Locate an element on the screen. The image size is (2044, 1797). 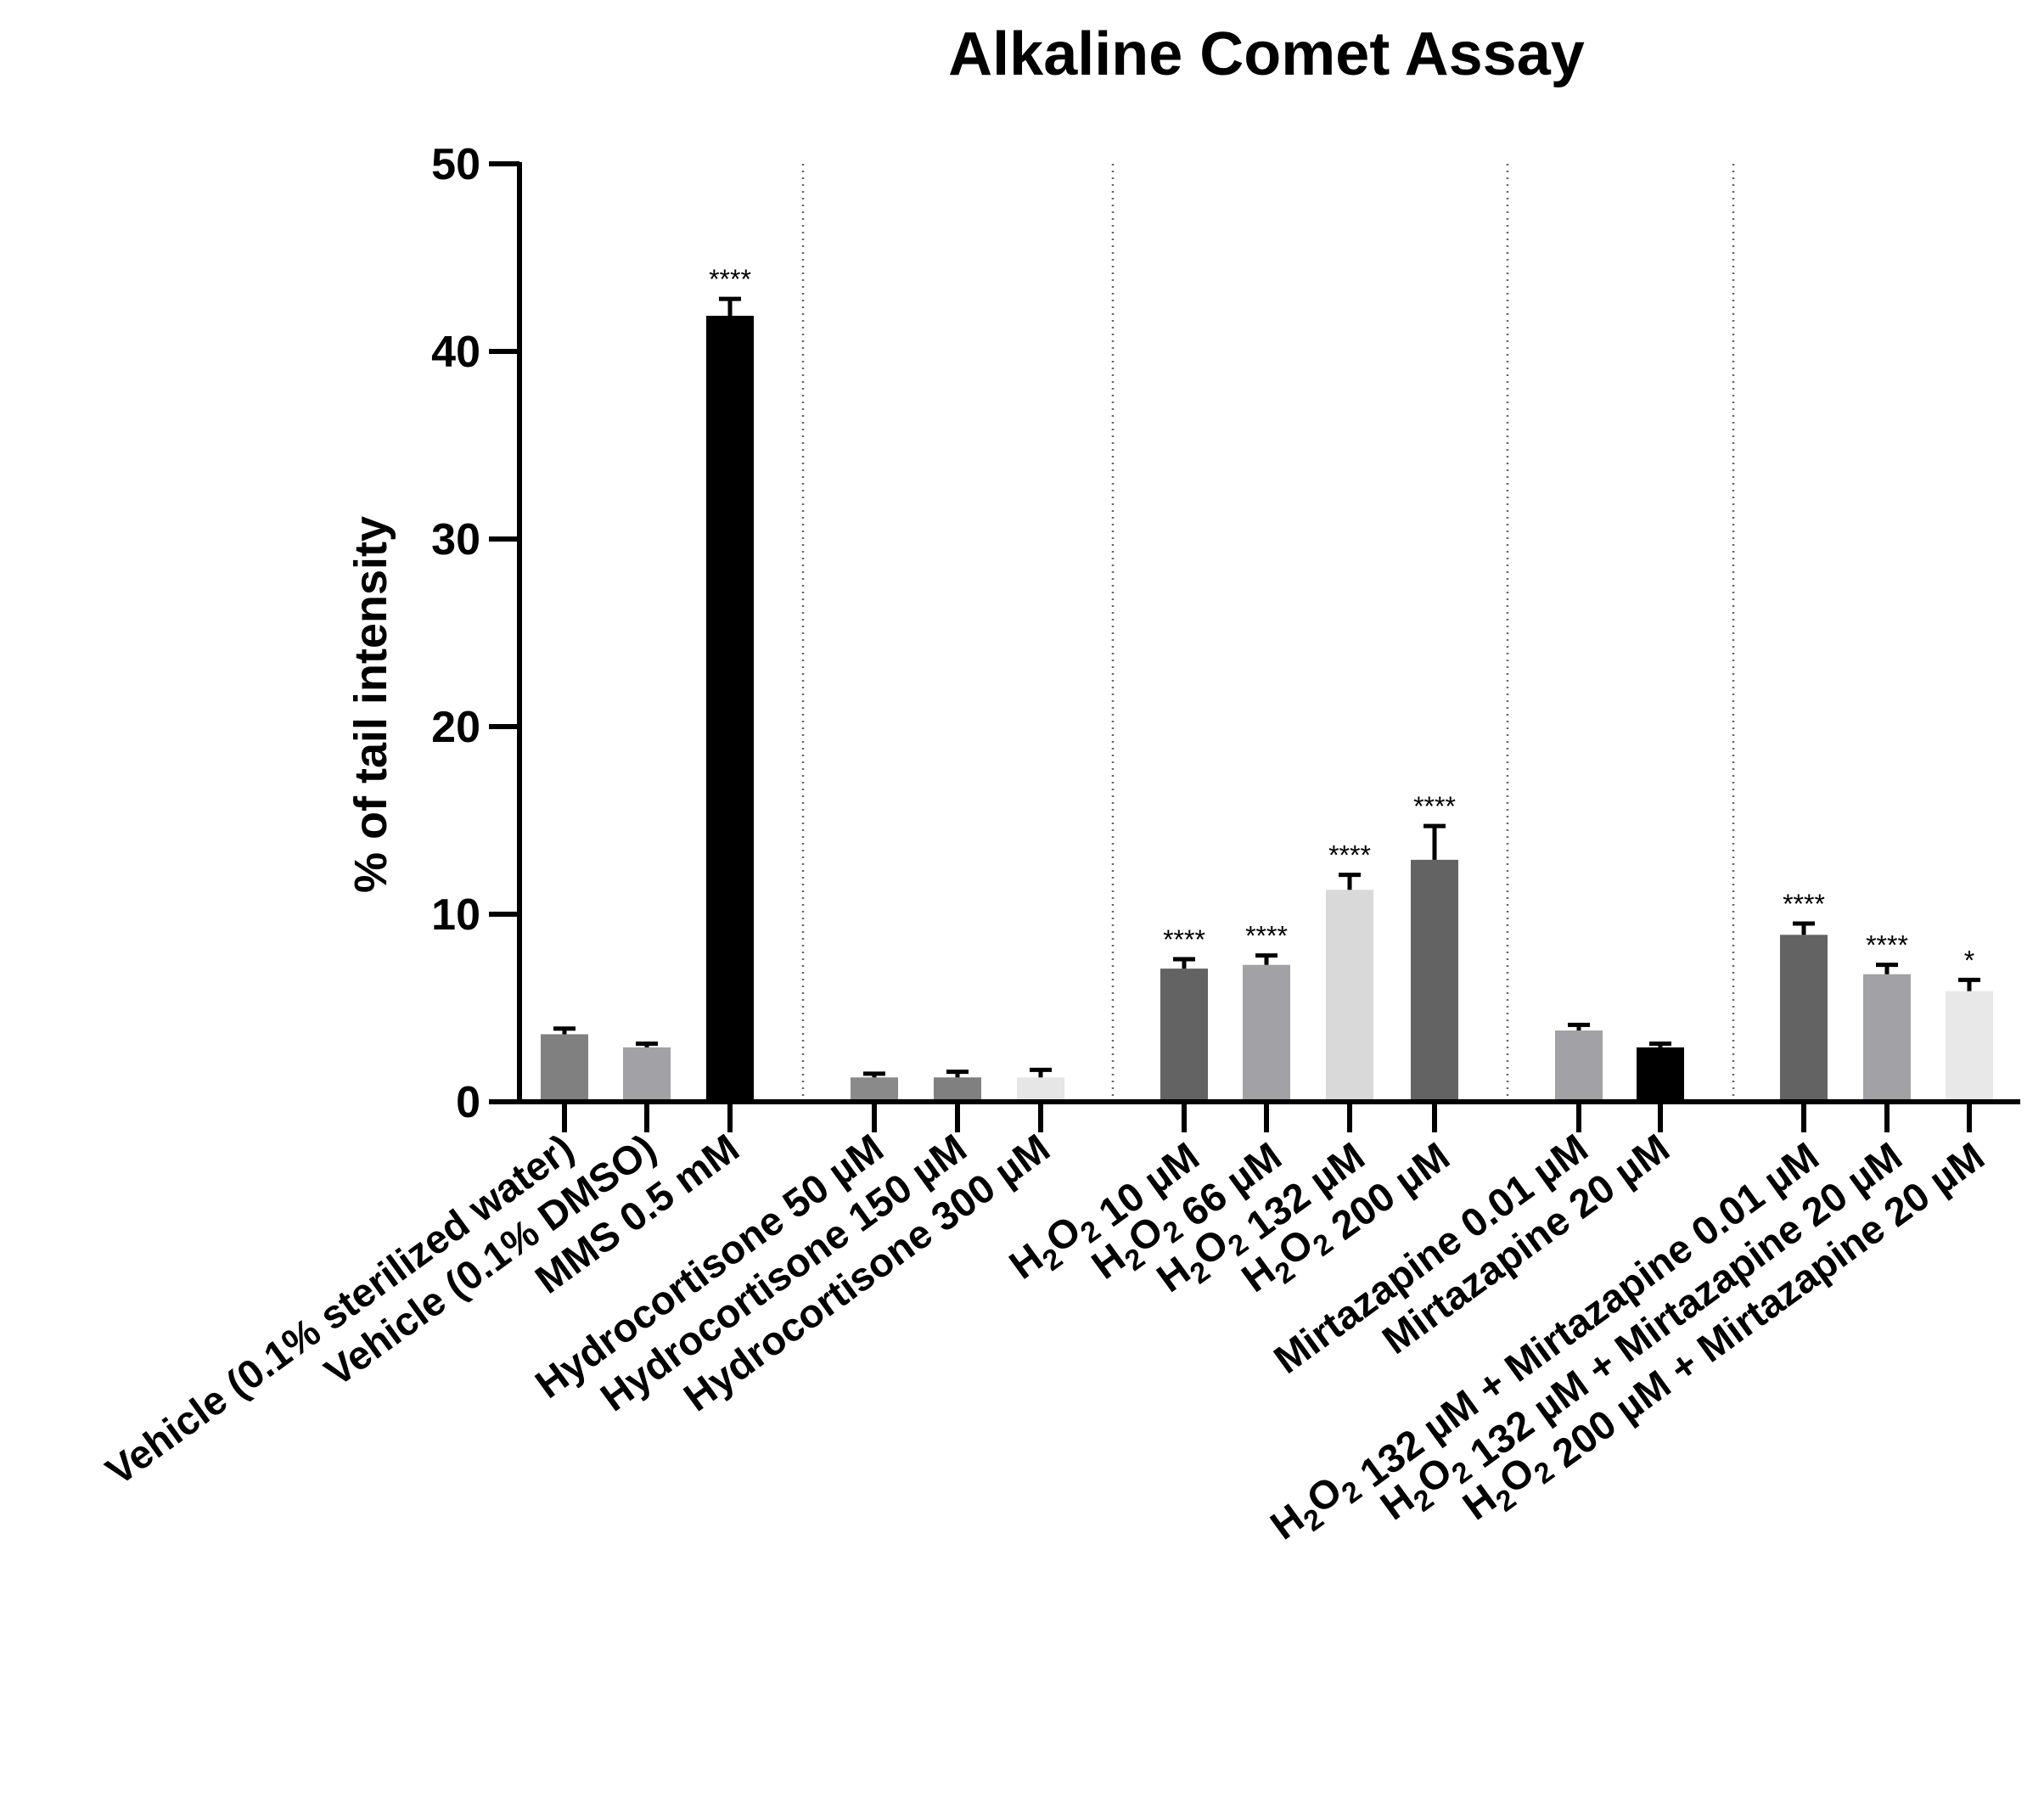
chart-title: Alkaline Comet Assay is located at coordinates (1266, 54).